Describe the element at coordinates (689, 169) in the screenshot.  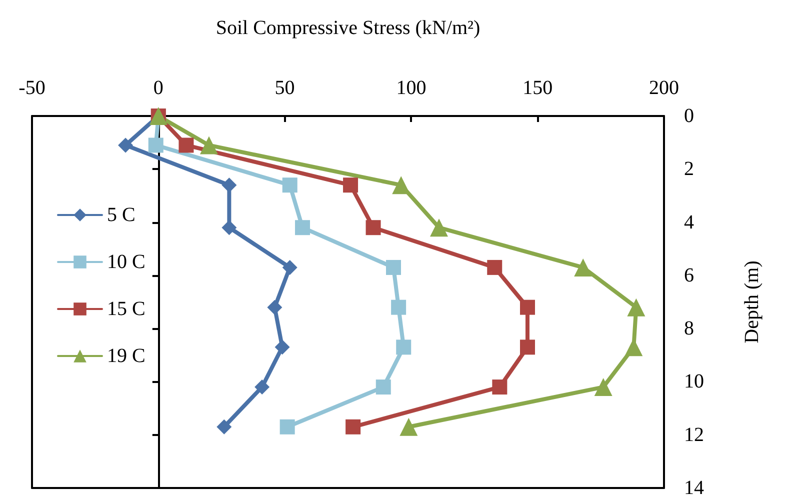
I see `y-tick-label: 2` at that location.